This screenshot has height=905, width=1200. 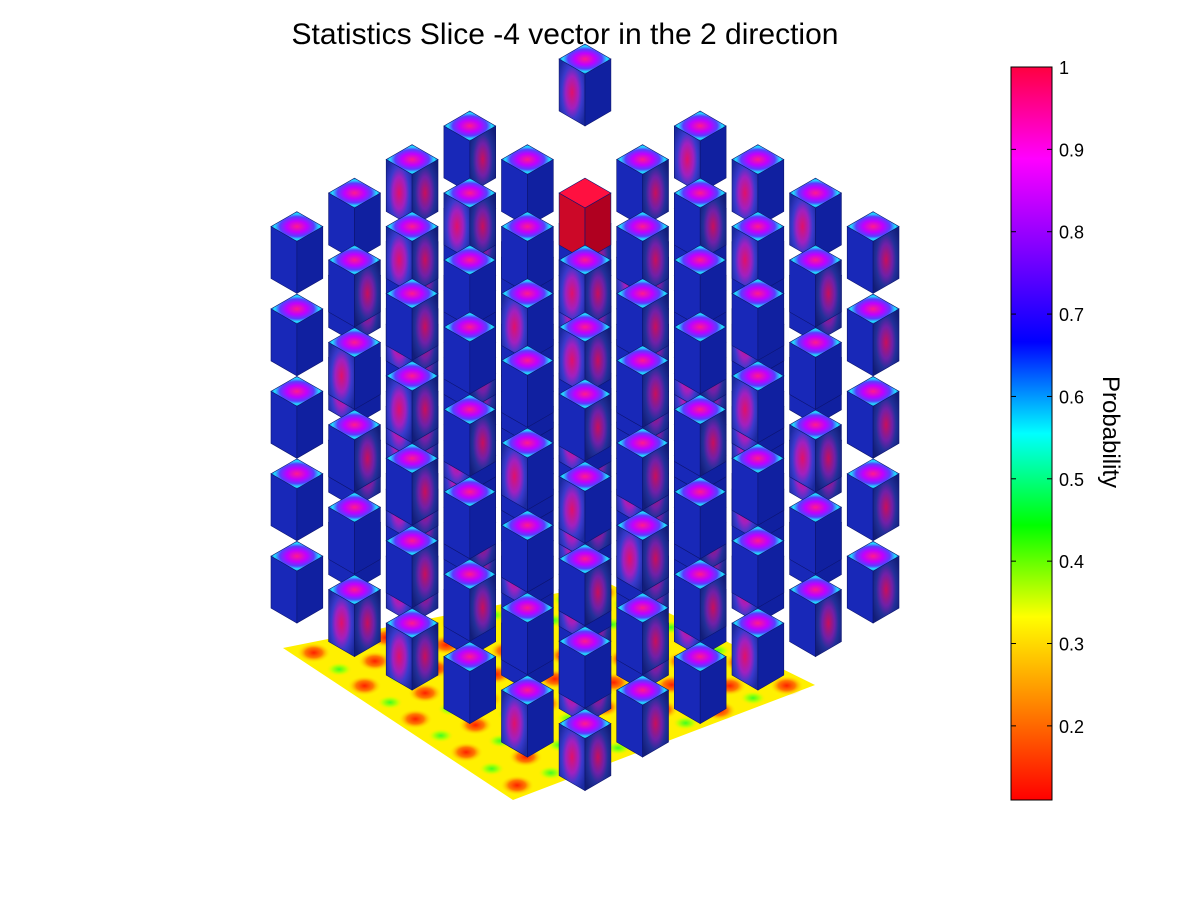 I want to click on colorbar-tick-label: 0.4, so click(x=1071, y=562).